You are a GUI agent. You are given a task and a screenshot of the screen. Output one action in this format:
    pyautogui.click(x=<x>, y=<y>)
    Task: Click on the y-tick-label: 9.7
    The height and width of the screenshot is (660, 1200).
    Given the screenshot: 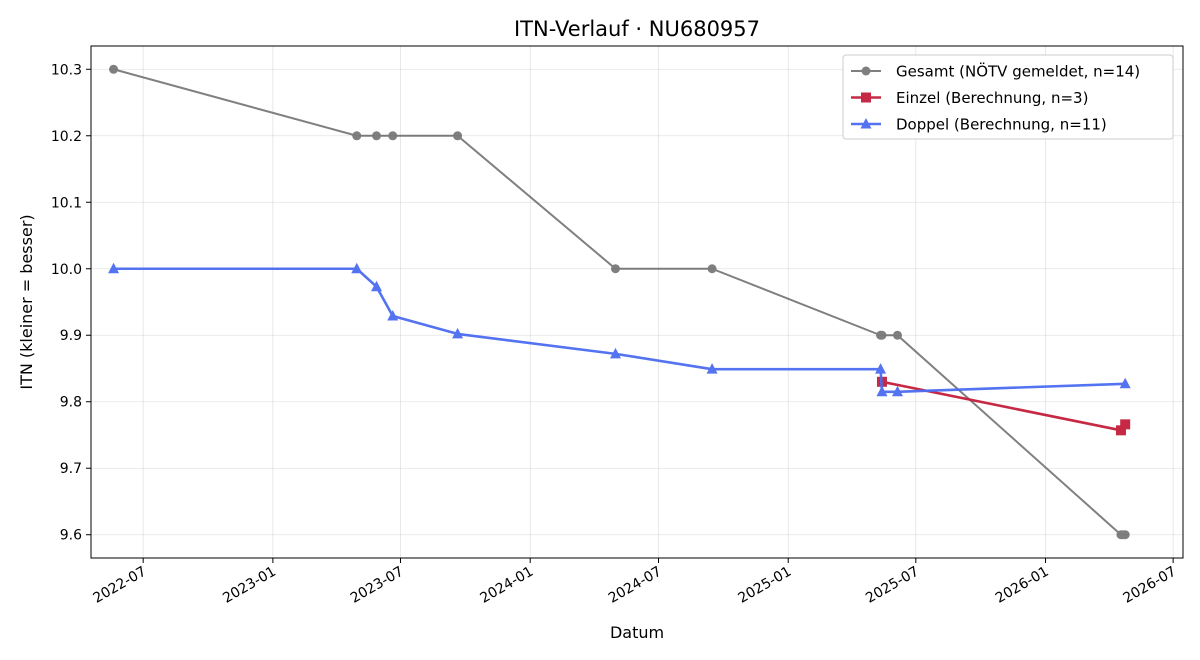 What is the action you would take?
    pyautogui.click(x=71, y=469)
    